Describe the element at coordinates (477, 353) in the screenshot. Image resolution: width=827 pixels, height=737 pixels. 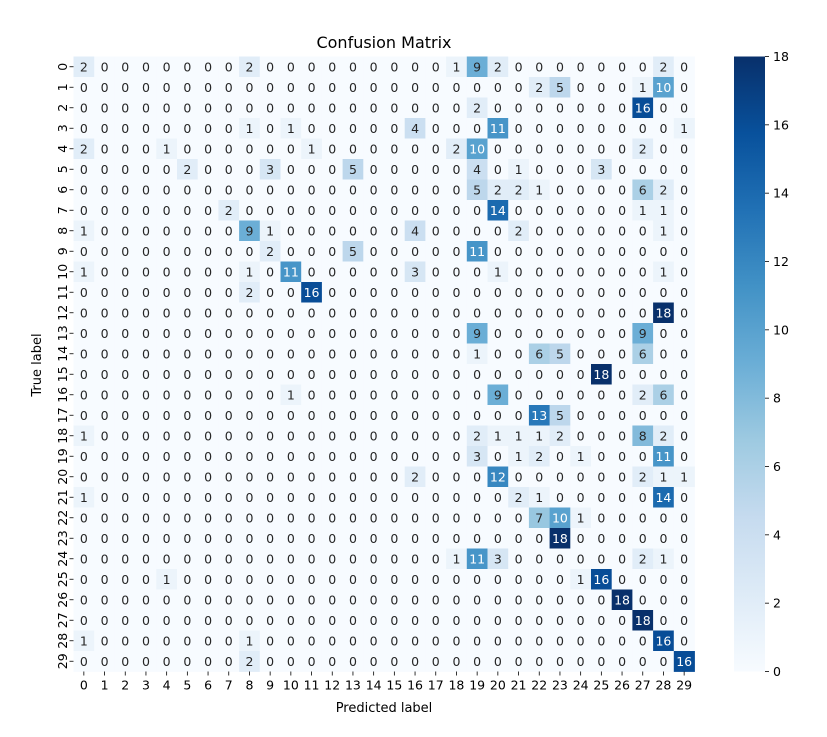
I see `cell-value-label: 1` at that location.